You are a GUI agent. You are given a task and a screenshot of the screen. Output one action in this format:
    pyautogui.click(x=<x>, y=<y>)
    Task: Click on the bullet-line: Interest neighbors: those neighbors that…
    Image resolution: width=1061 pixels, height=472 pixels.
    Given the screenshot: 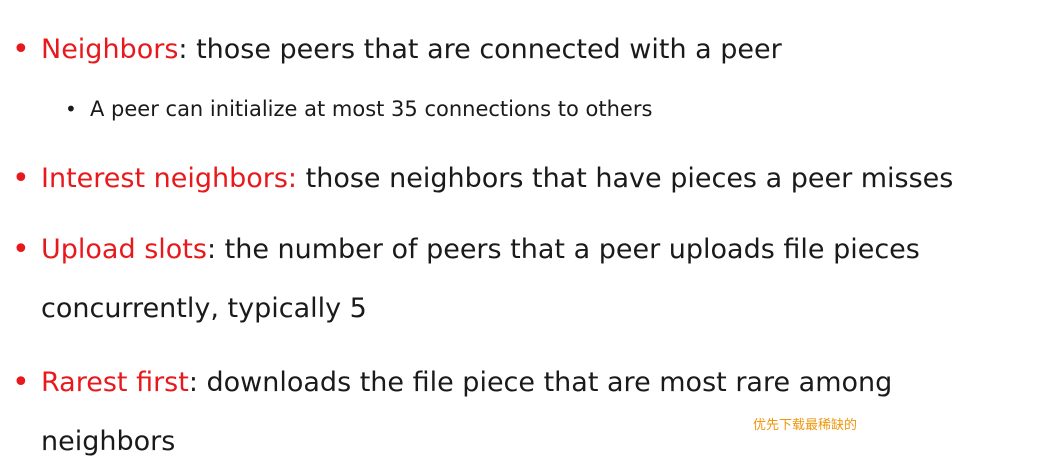 What is the action you would take?
    pyautogui.click(x=497, y=179)
    